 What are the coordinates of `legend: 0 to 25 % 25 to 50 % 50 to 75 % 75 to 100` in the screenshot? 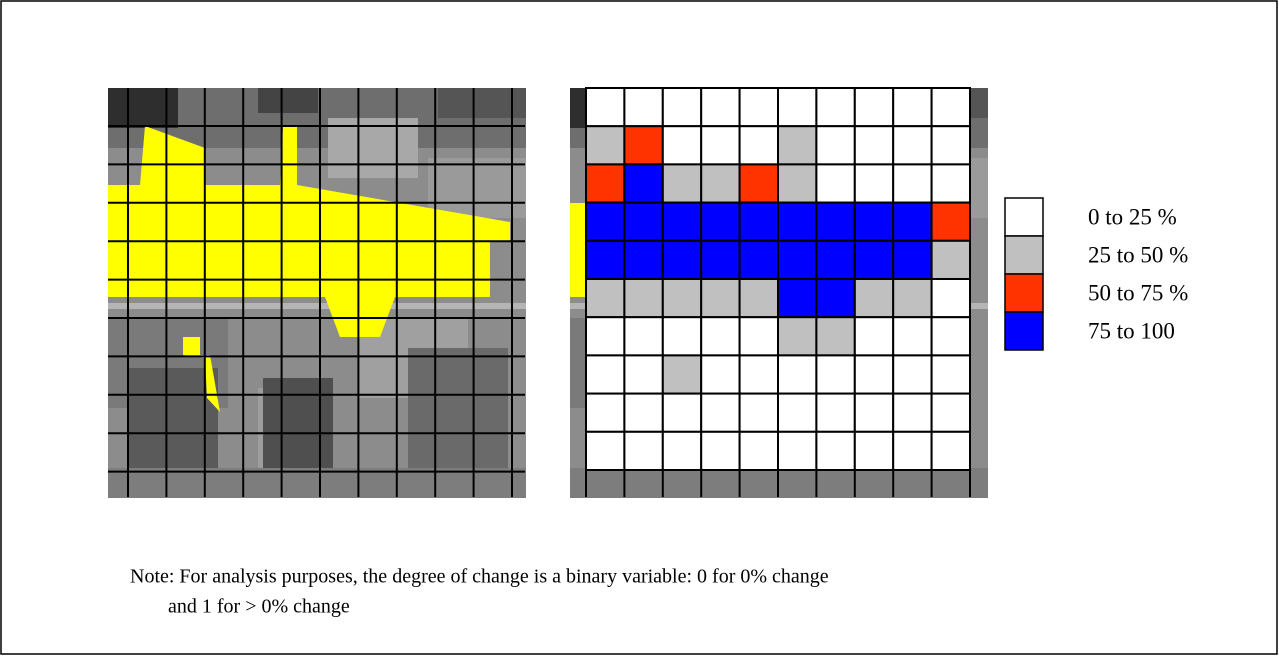 It's located at (1096, 274).